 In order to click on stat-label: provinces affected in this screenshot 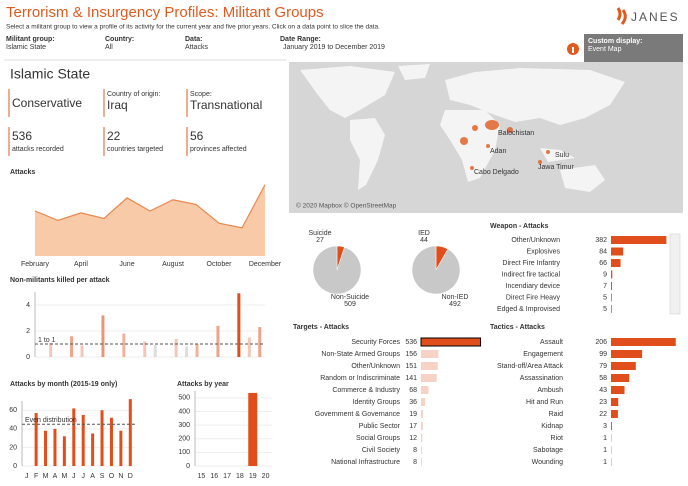, I will do `click(218, 149)`.